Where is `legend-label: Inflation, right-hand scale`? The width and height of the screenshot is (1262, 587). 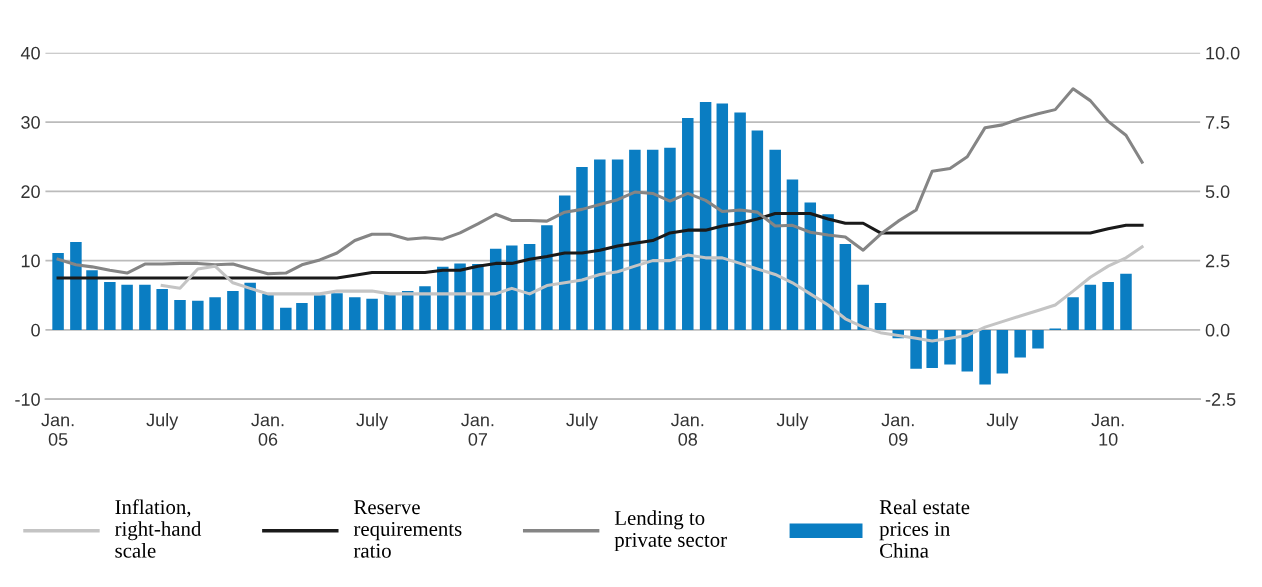
legend-label: Inflation, right-hand scale is located at coordinates (158, 528).